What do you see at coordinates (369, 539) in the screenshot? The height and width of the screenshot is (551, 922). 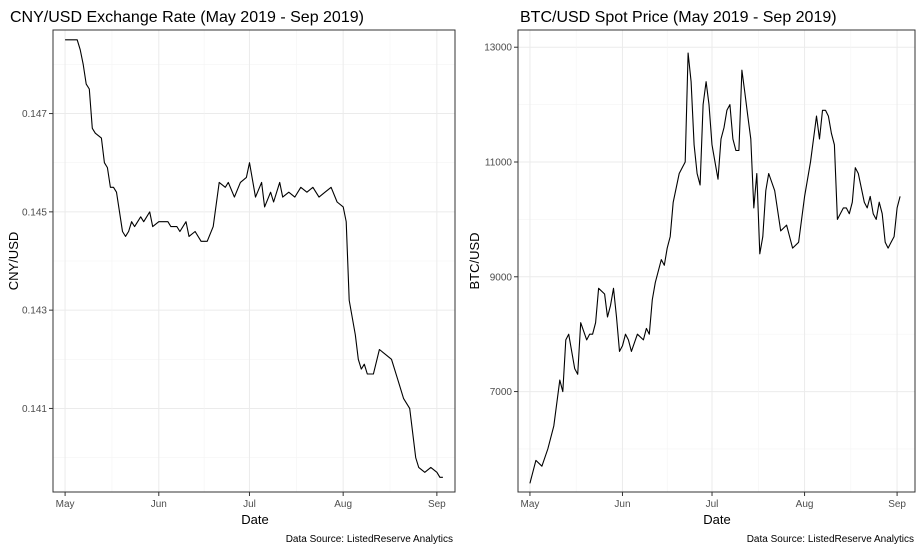 I see `data-source-caption: Data Source: ListedReserve Analytics` at bounding box center [369, 539].